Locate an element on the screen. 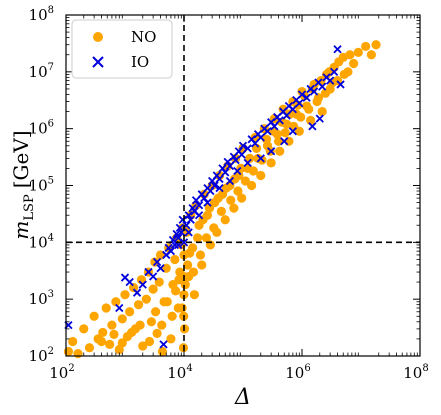 The image size is (441, 415). y-axis-title-sub: LSP is located at coordinates (29, 207).